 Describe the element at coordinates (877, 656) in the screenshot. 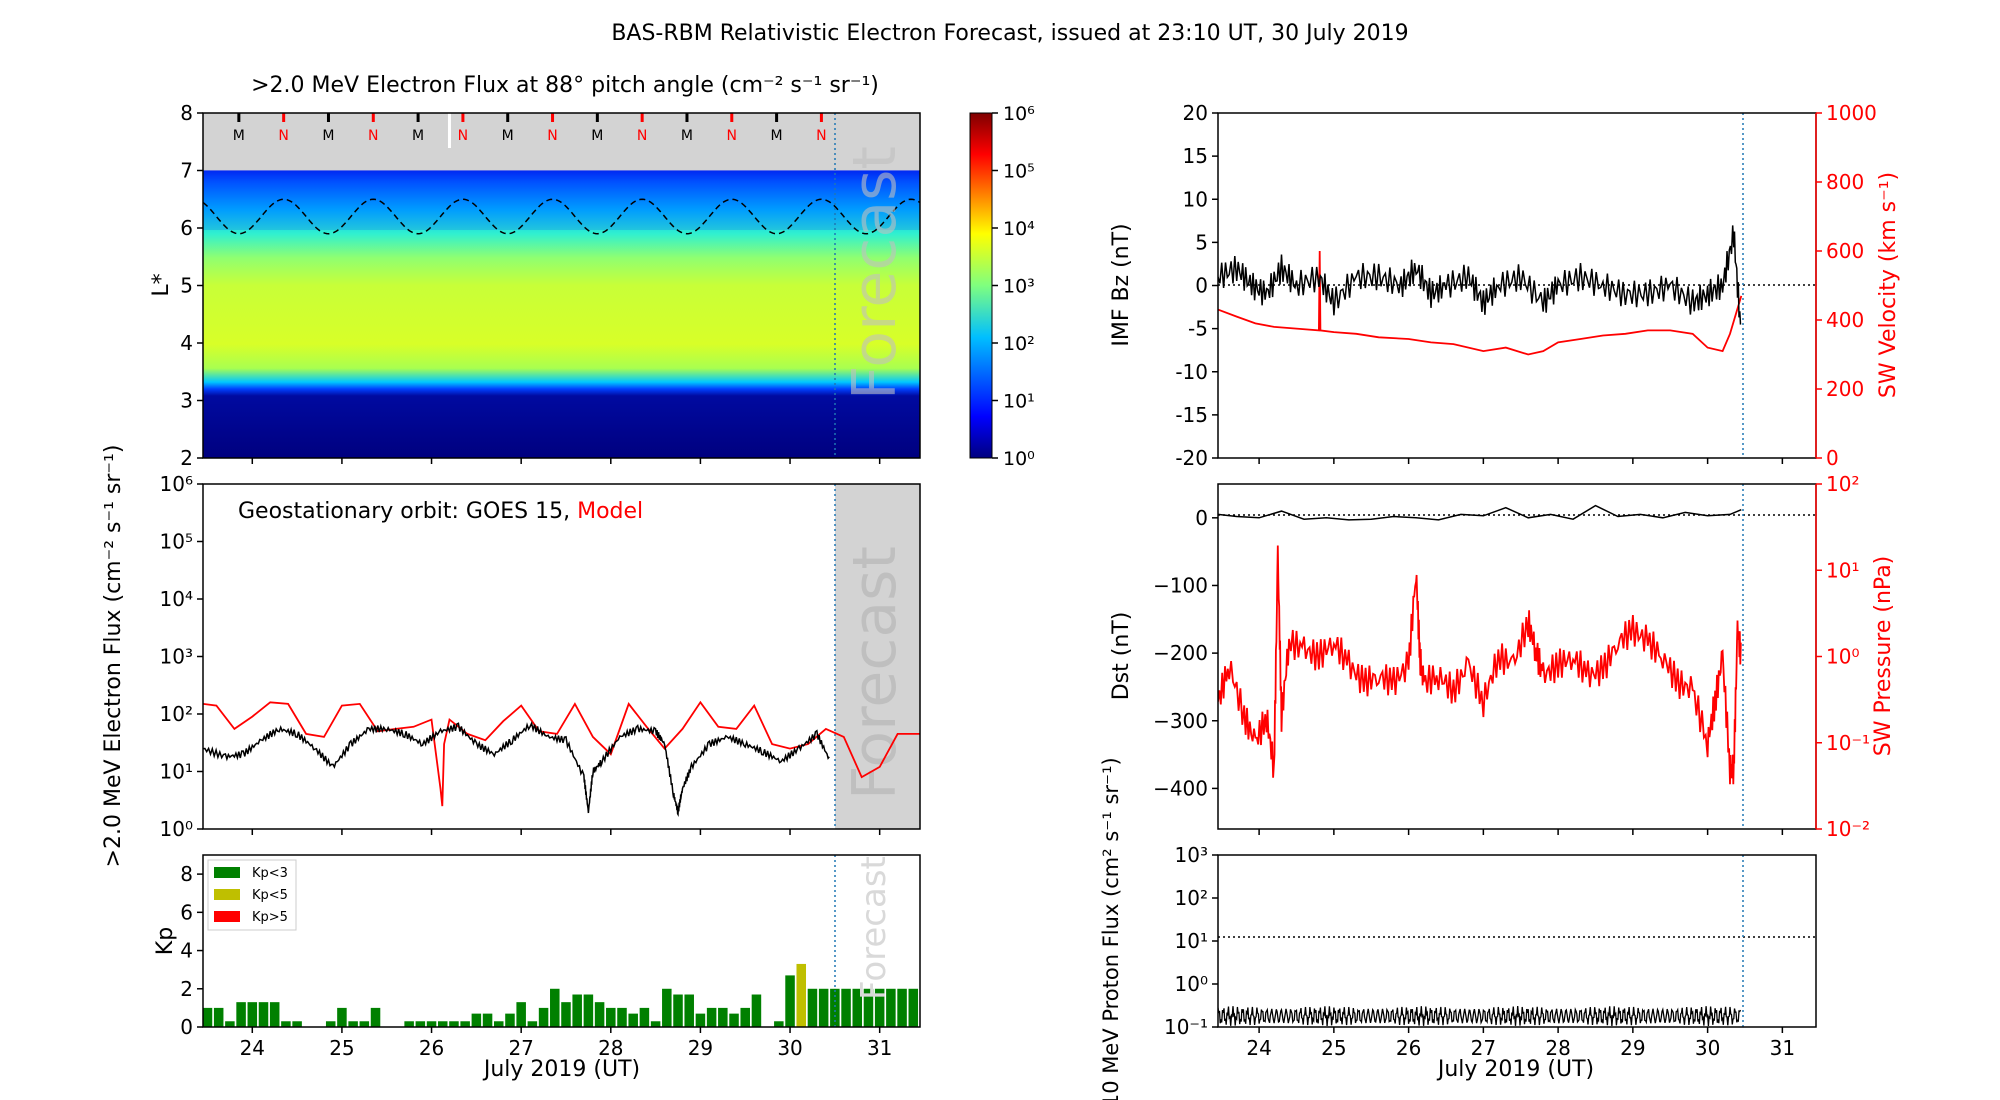

I see `forecast-shade` at that location.